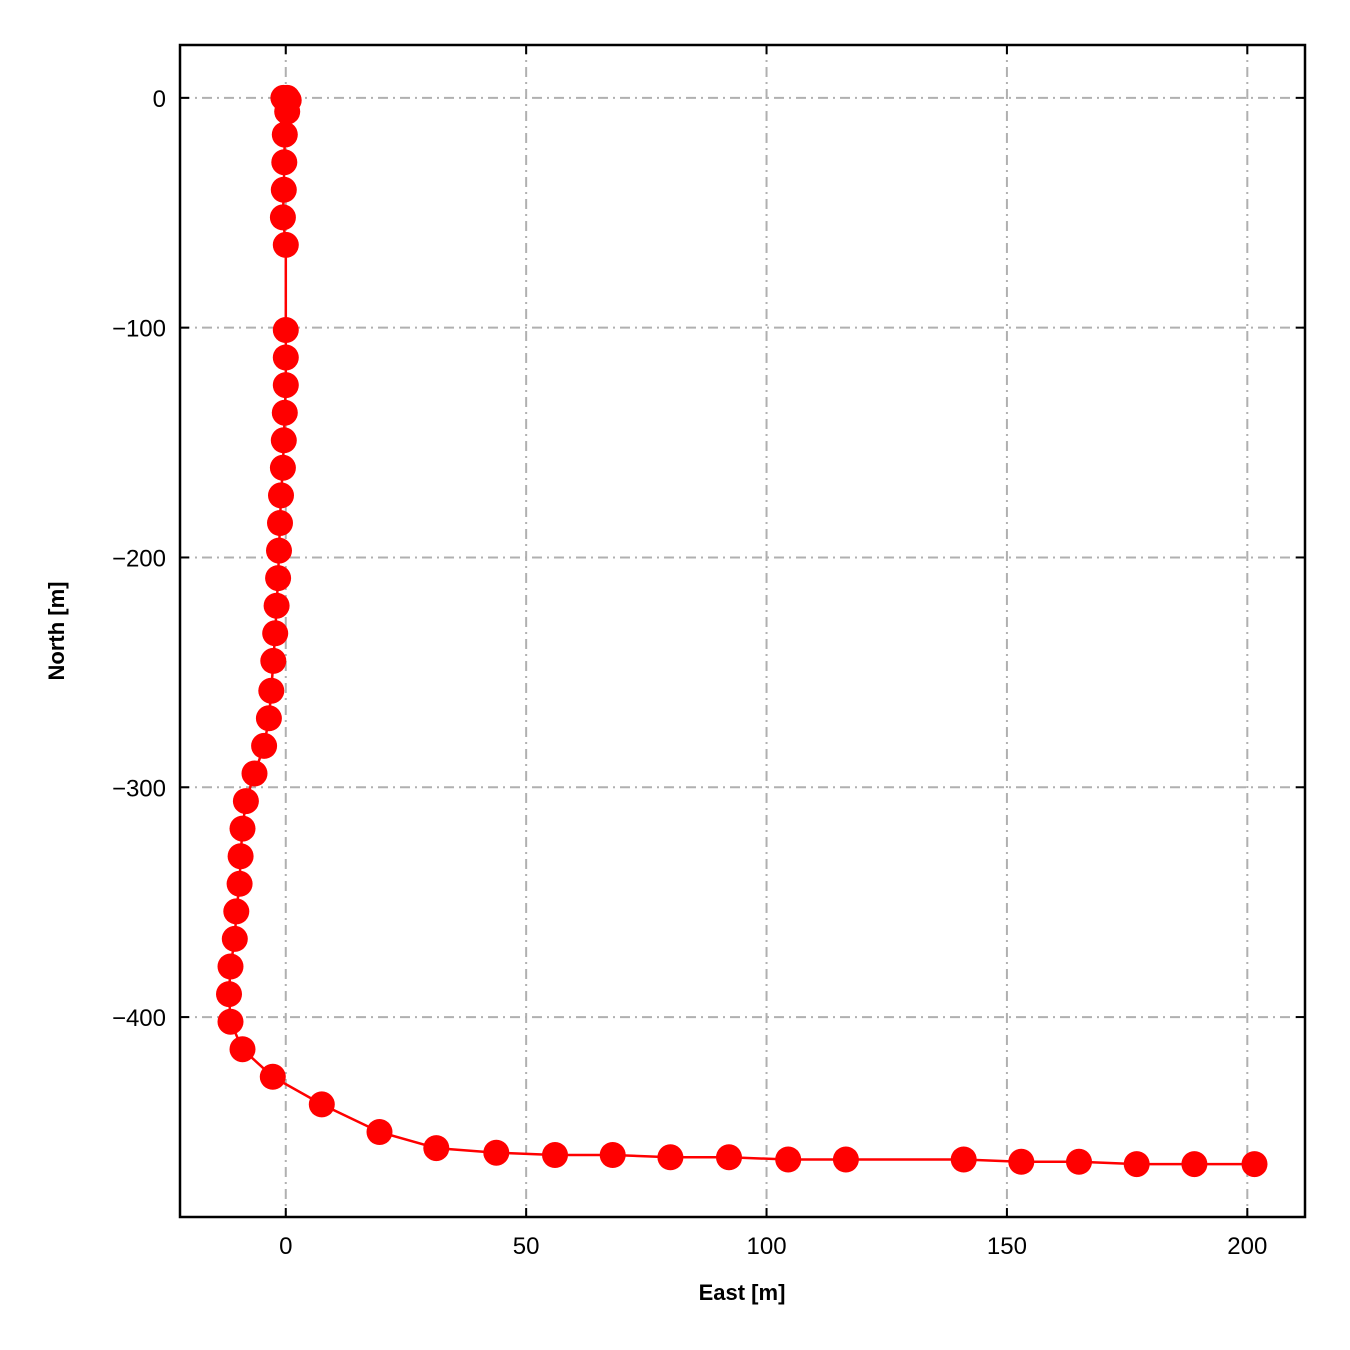 The width and height of the screenshot is (1350, 1350). Describe the element at coordinates (139, 788) in the screenshot. I see `y-tick-label: −300` at that location.